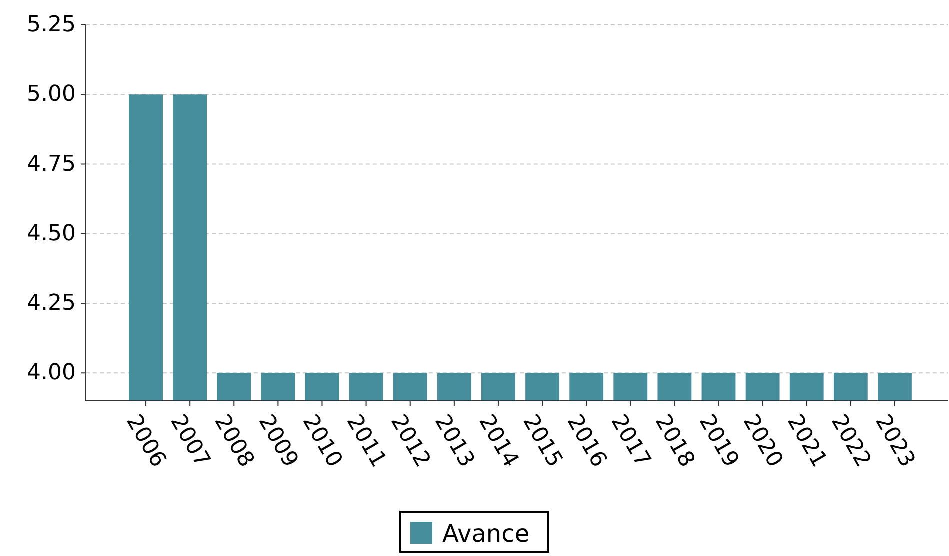  Describe the element at coordinates (51, 25) in the screenshot. I see `y-tick-label: 5.25` at that location.